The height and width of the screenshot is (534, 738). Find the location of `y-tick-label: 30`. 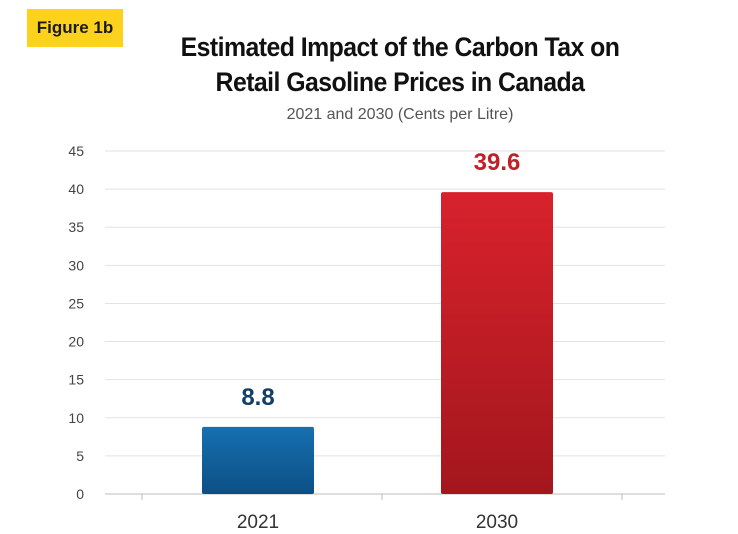

y-tick-label: 30 is located at coordinates (76, 265).